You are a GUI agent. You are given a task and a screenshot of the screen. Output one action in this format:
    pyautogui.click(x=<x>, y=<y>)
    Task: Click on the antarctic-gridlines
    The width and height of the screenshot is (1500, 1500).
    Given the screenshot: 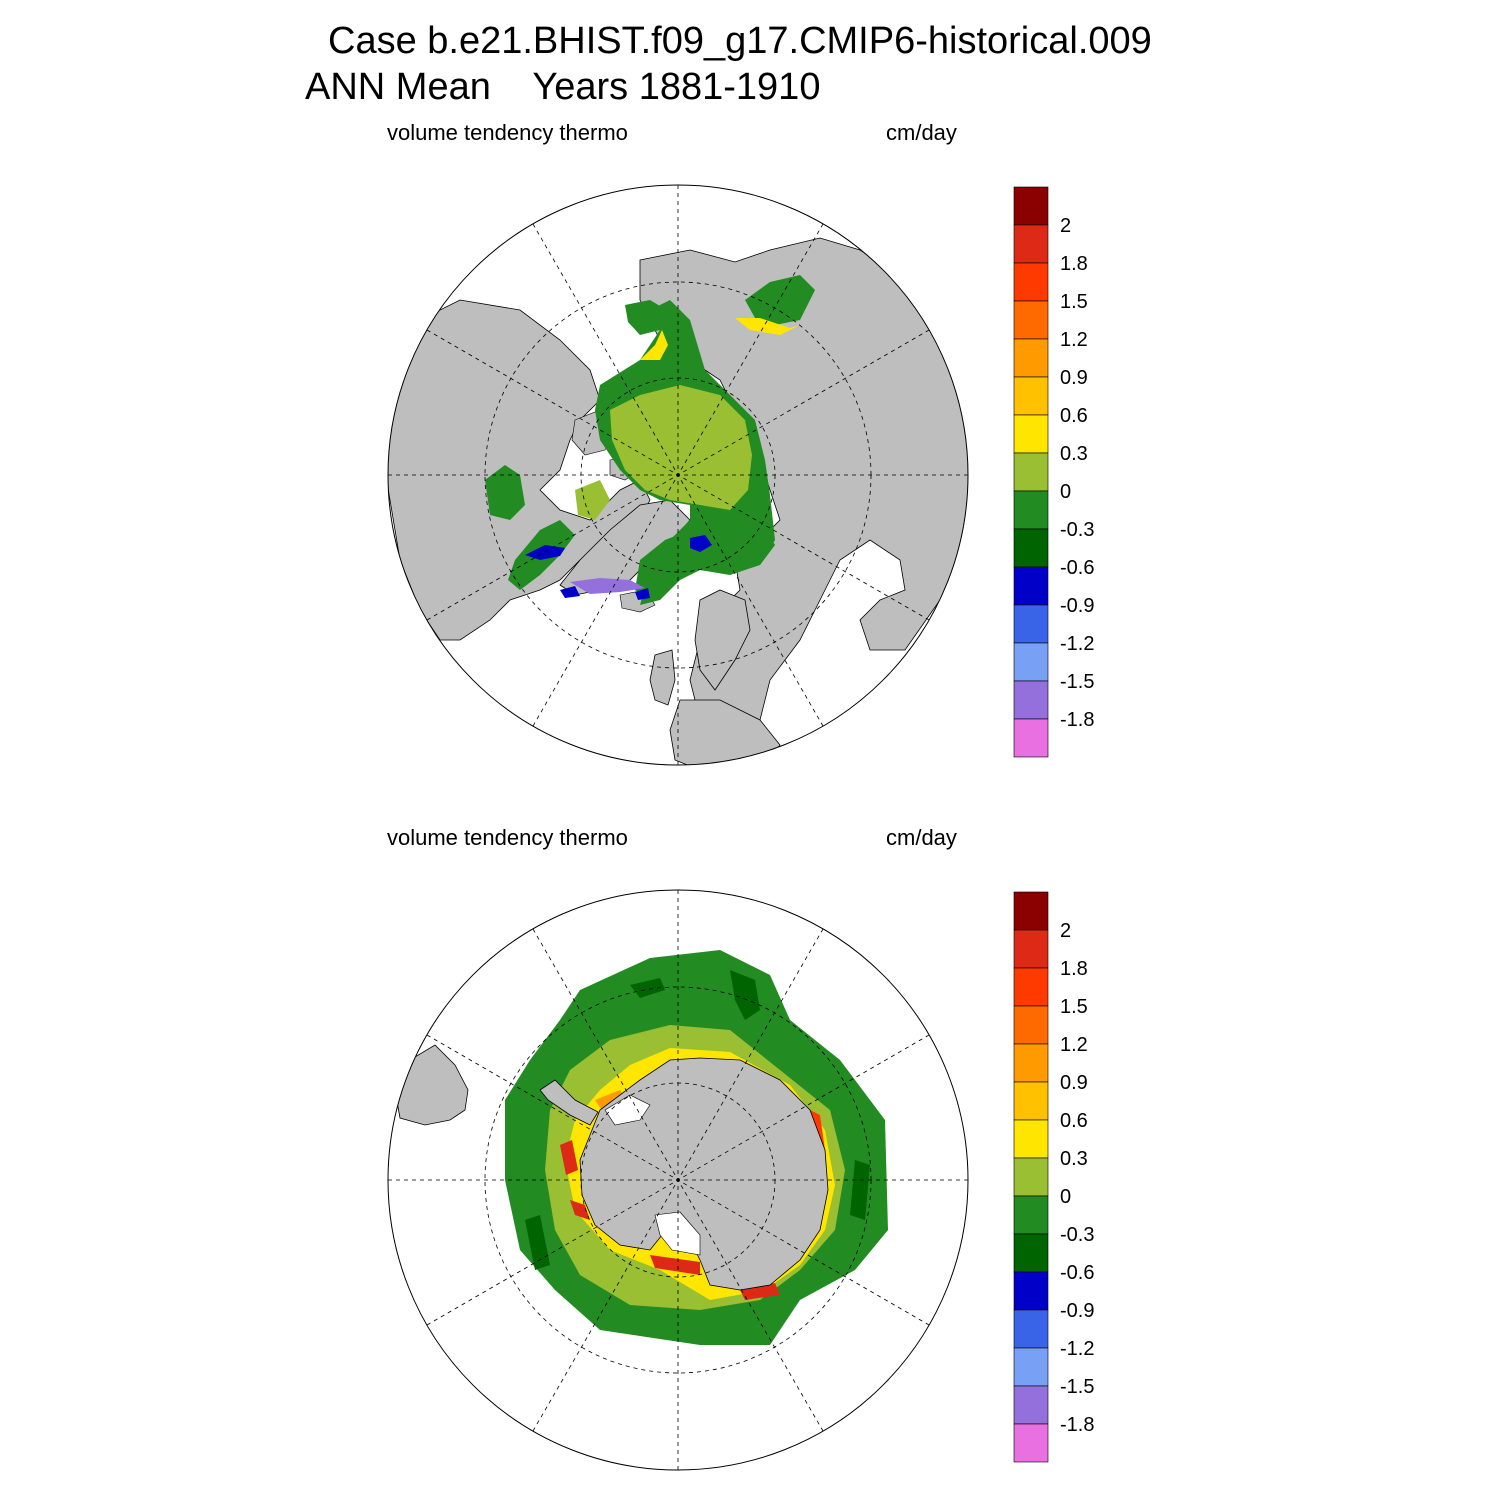 What is the action you would take?
    pyautogui.click(x=678, y=1180)
    